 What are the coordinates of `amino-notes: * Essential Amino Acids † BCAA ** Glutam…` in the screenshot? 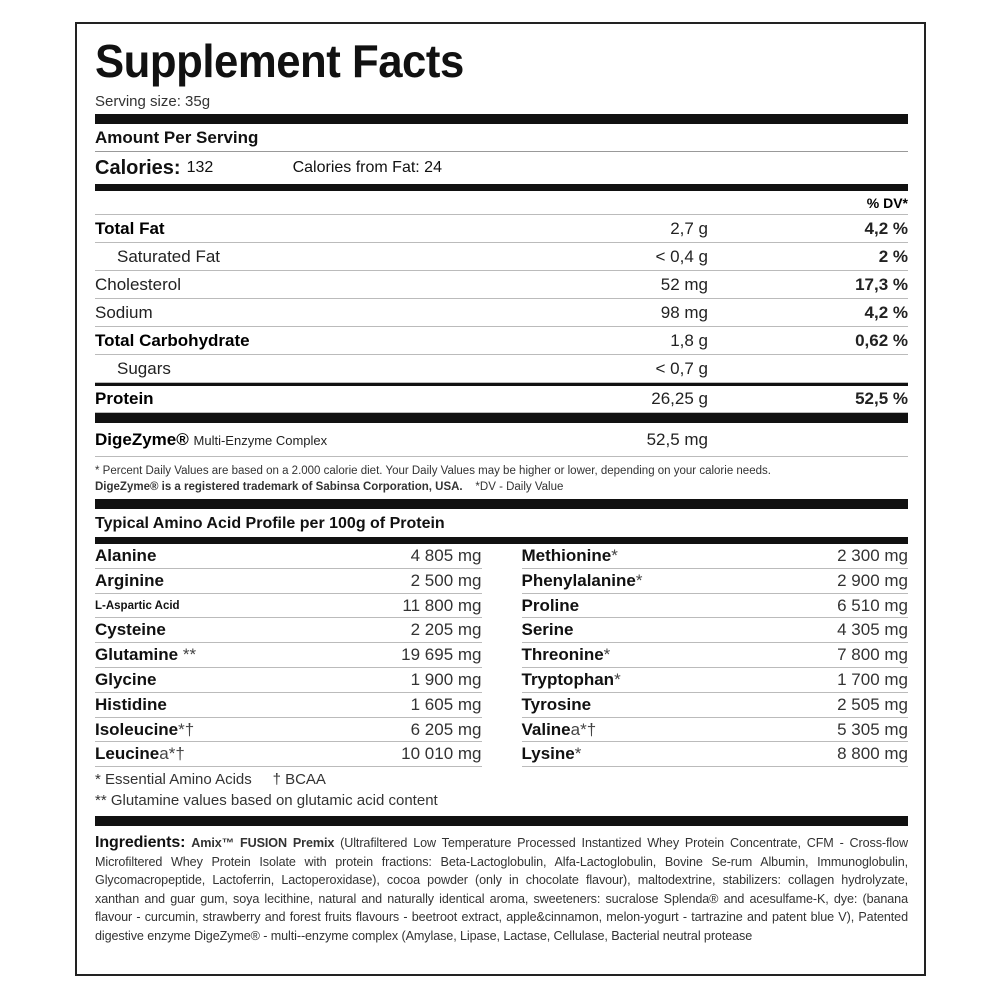 It's located at (501, 791).